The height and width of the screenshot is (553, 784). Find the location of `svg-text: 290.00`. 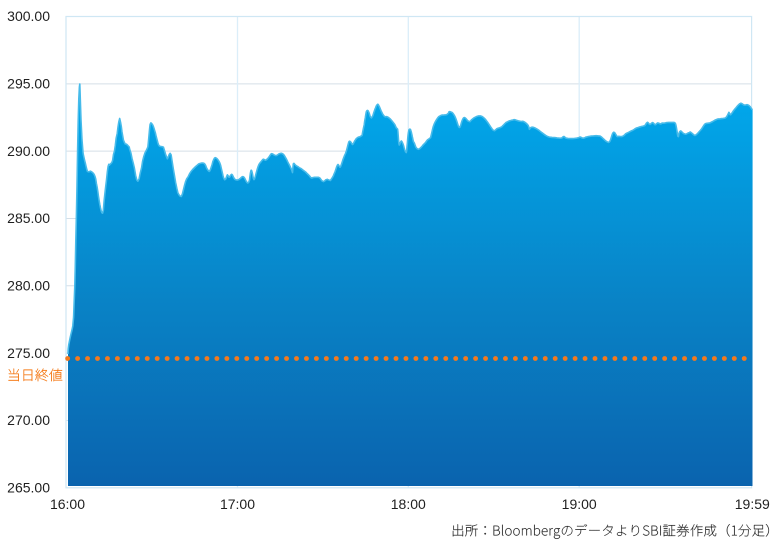

svg-text: 290.00 is located at coordinates (28, 151).